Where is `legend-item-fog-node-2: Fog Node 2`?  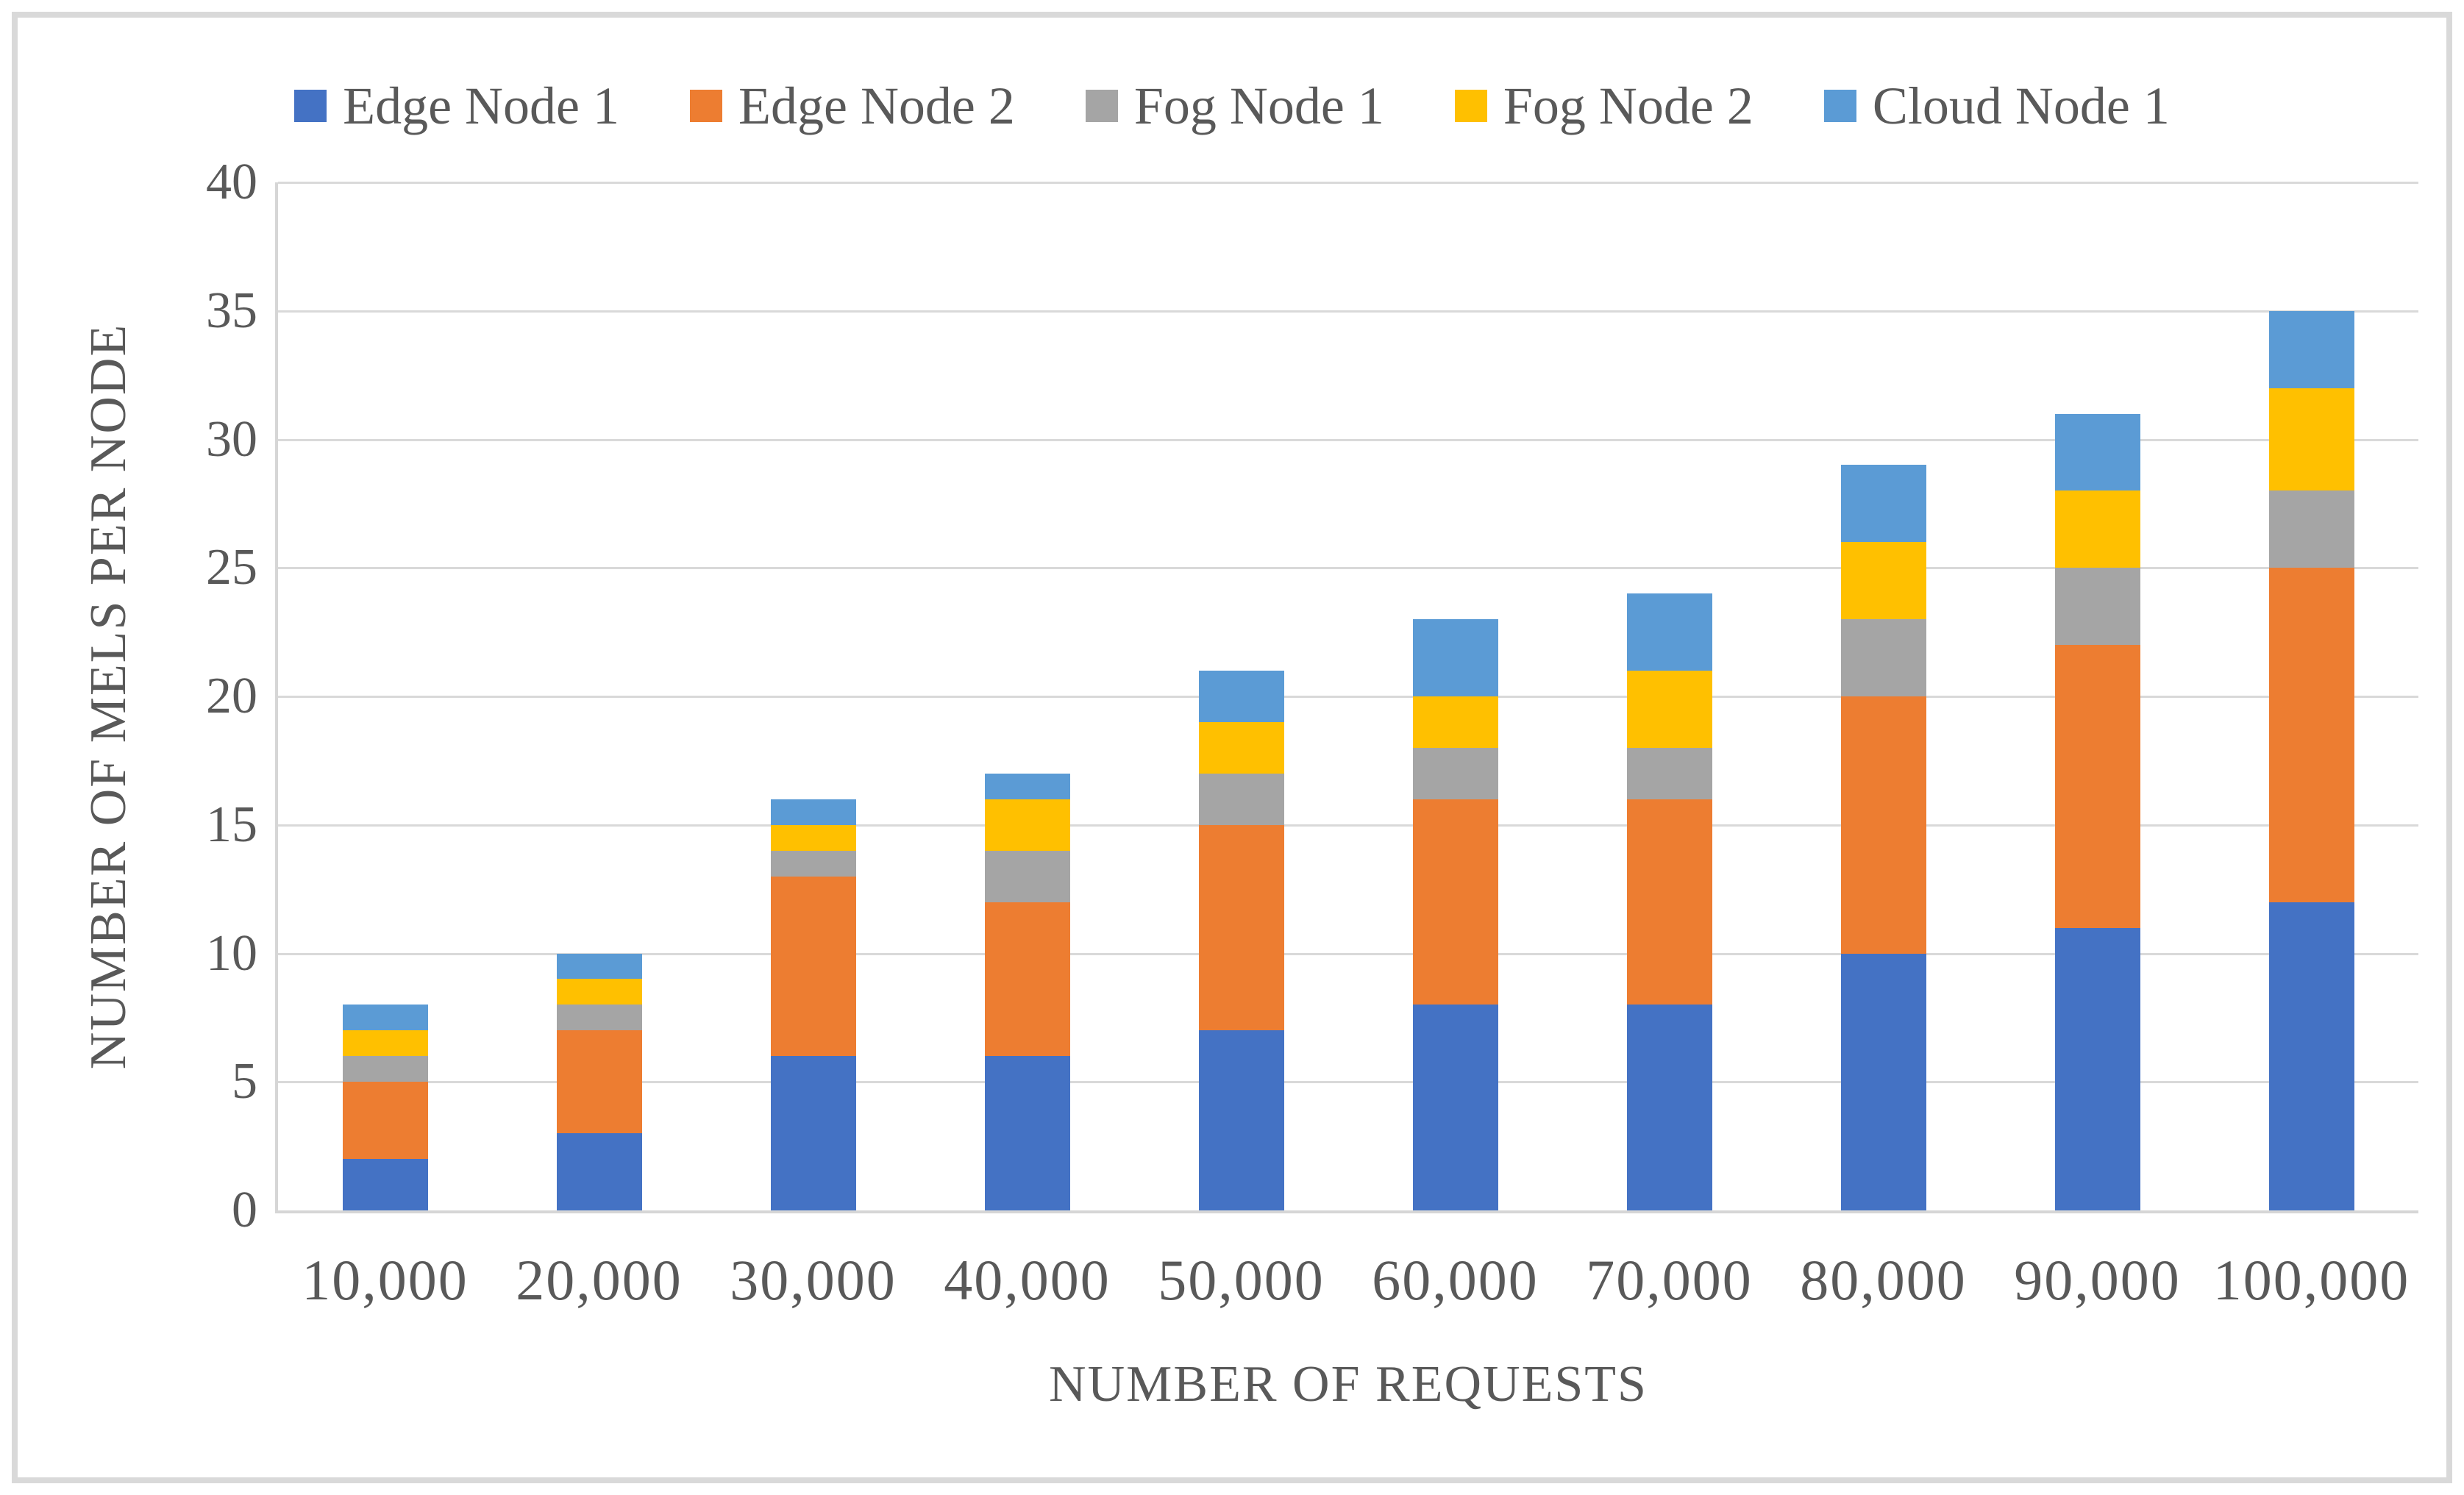
legend-item-fog-node-2: Fog Node 2 is located at coordinates (1603, 105).